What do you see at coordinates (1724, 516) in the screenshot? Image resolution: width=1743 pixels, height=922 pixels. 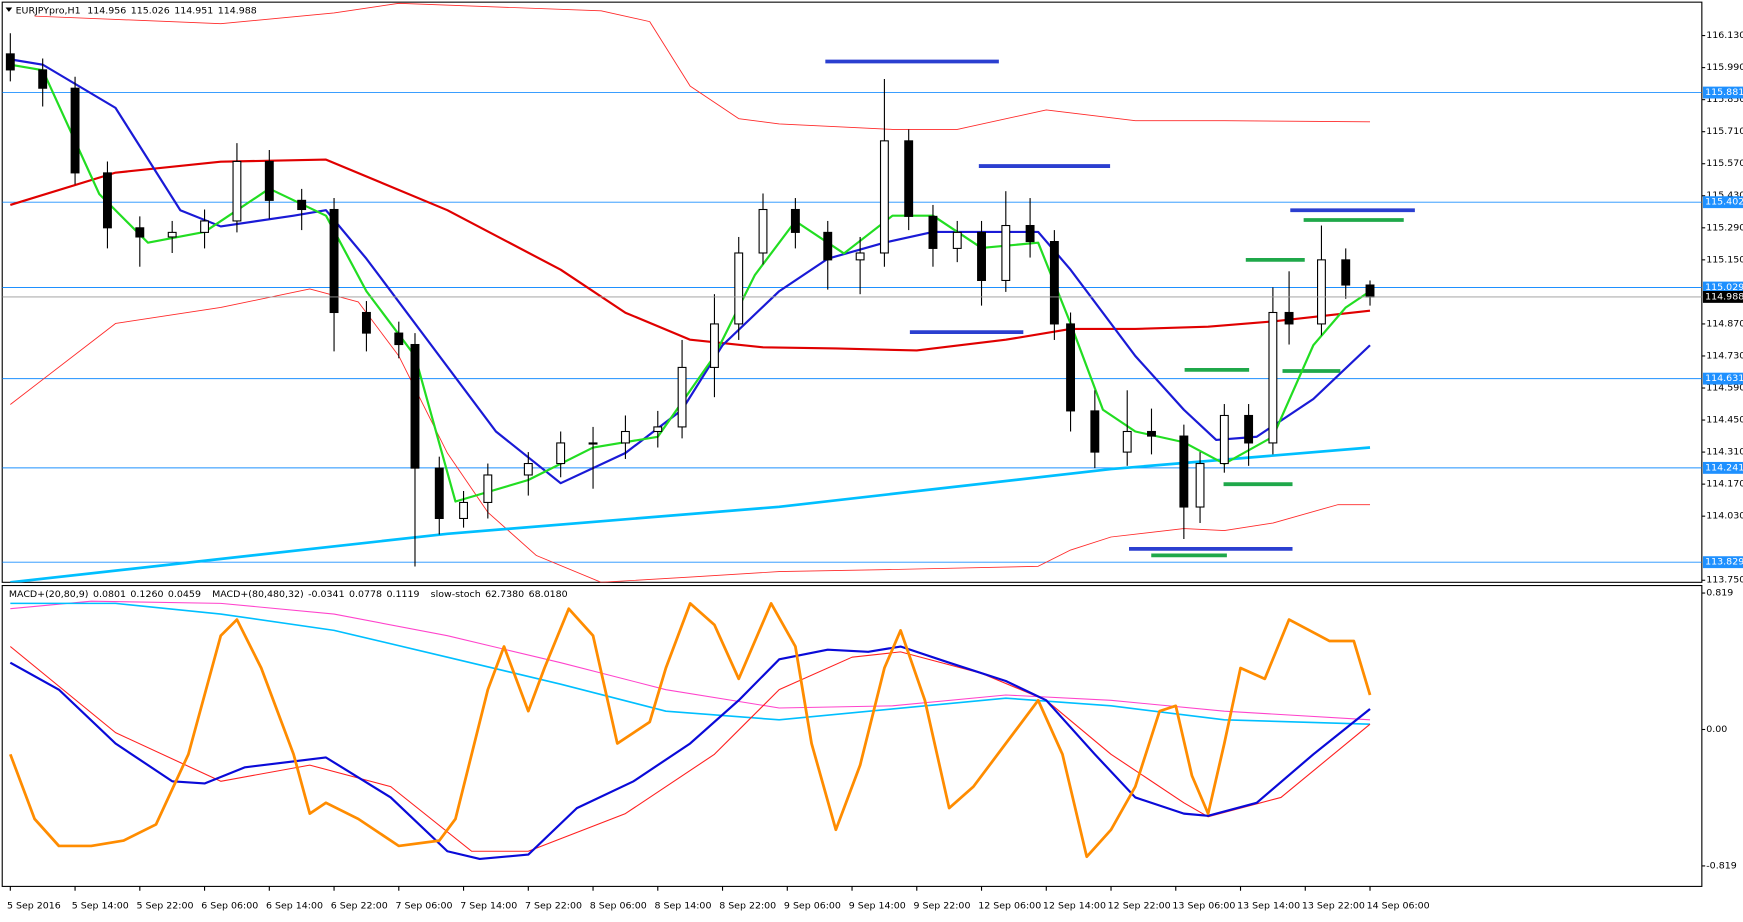 I see `y-tick-label: 114.030` at bounding box center [1724, 516].